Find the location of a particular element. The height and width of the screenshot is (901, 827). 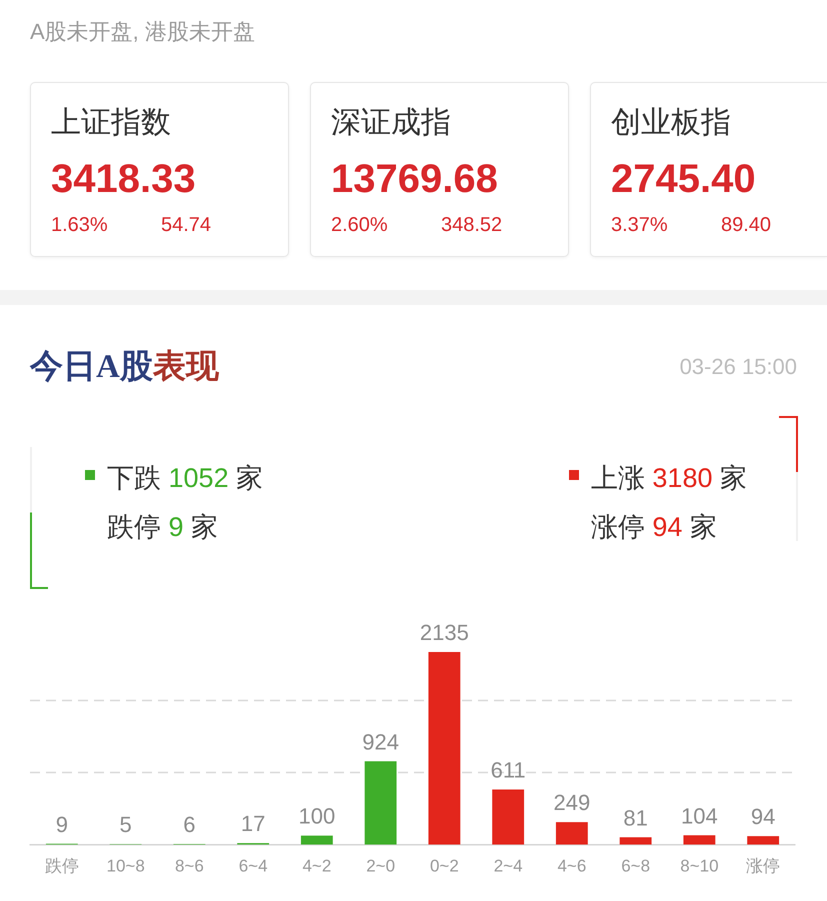

text: 54.74 is located at coordinates (186, 225).